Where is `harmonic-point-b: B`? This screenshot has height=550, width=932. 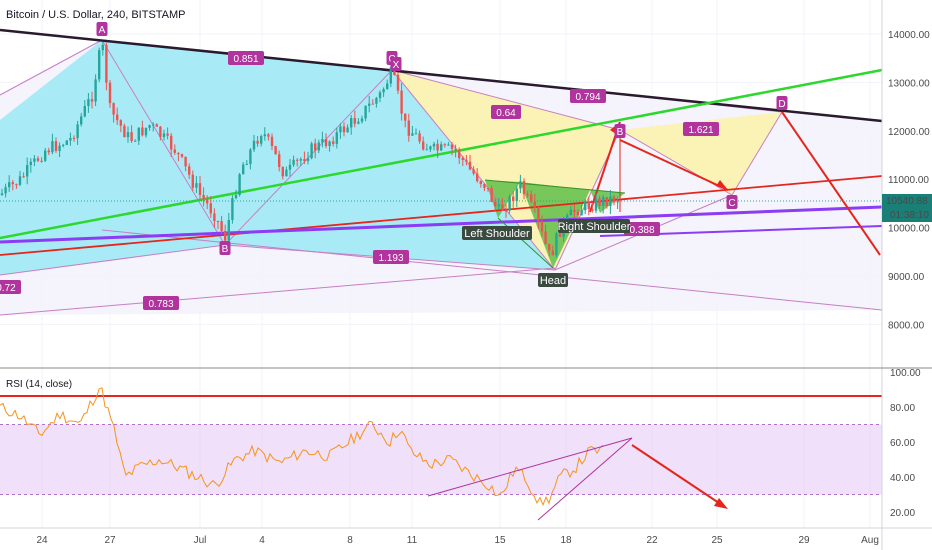
harmonic-point-b: B is located at coordinates (225, 248).